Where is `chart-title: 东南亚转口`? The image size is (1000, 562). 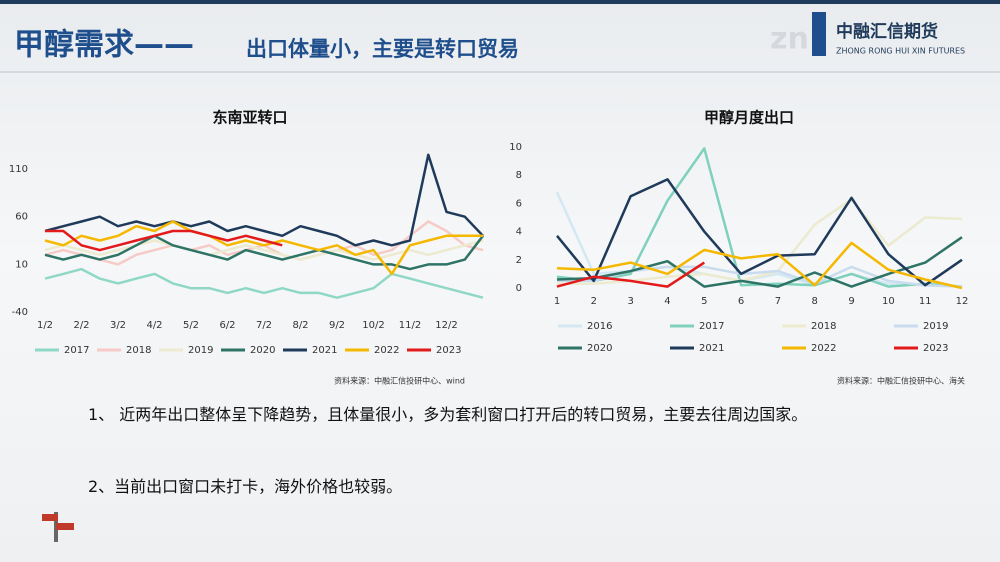 chart-title: 东南亚转口 is located at coordinates (249, 118).